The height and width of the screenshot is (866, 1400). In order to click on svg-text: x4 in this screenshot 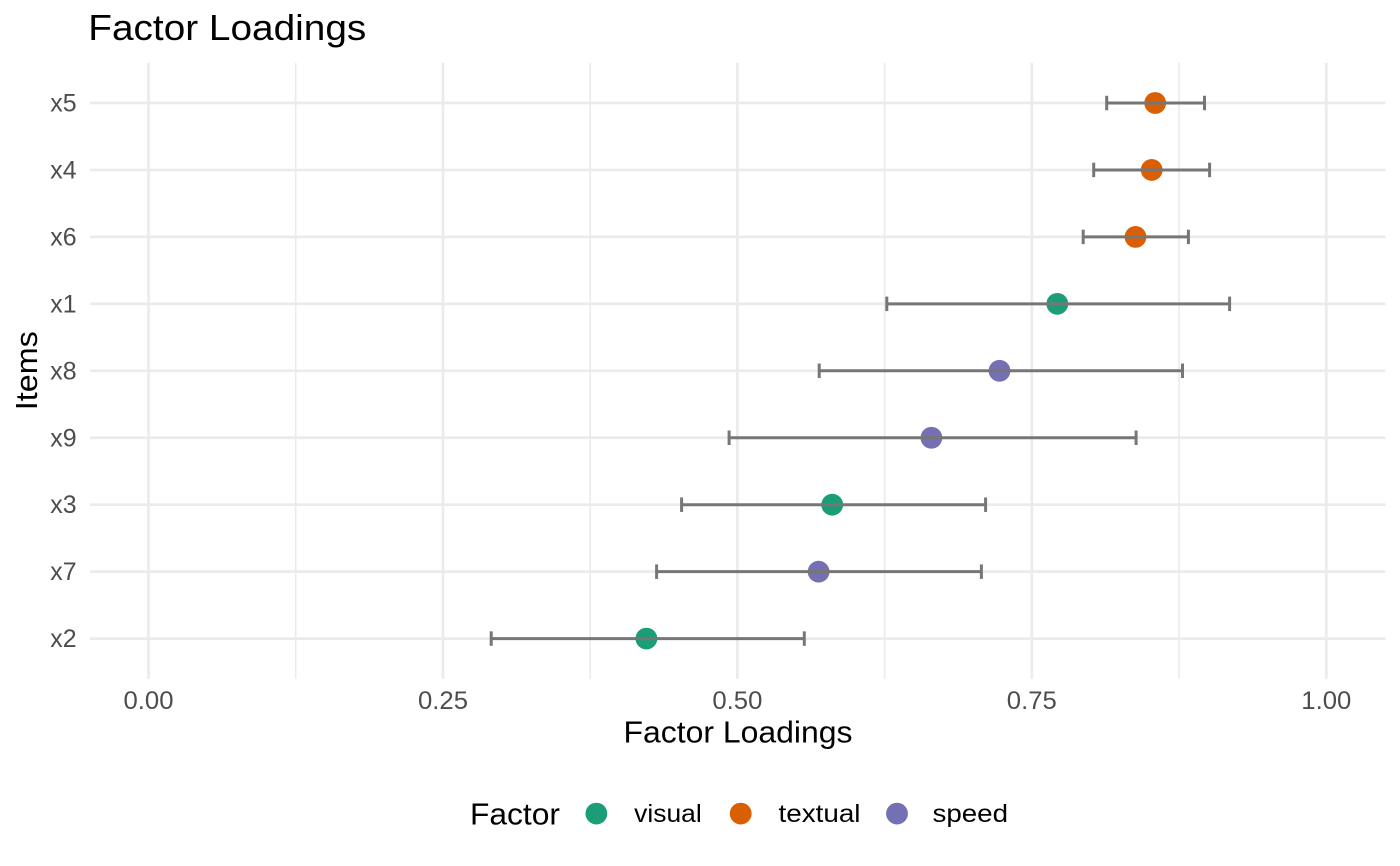, I will do `click(63, 170)`.